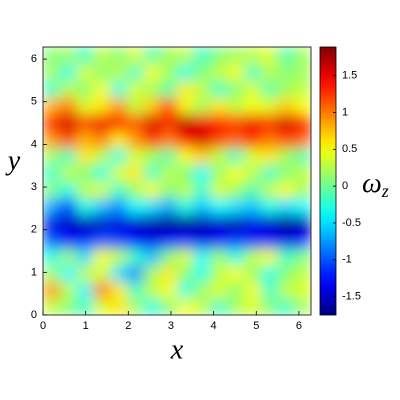 The height and width of the screenshot is (400, 400). I want to click on colorbar, so click(328, 181).